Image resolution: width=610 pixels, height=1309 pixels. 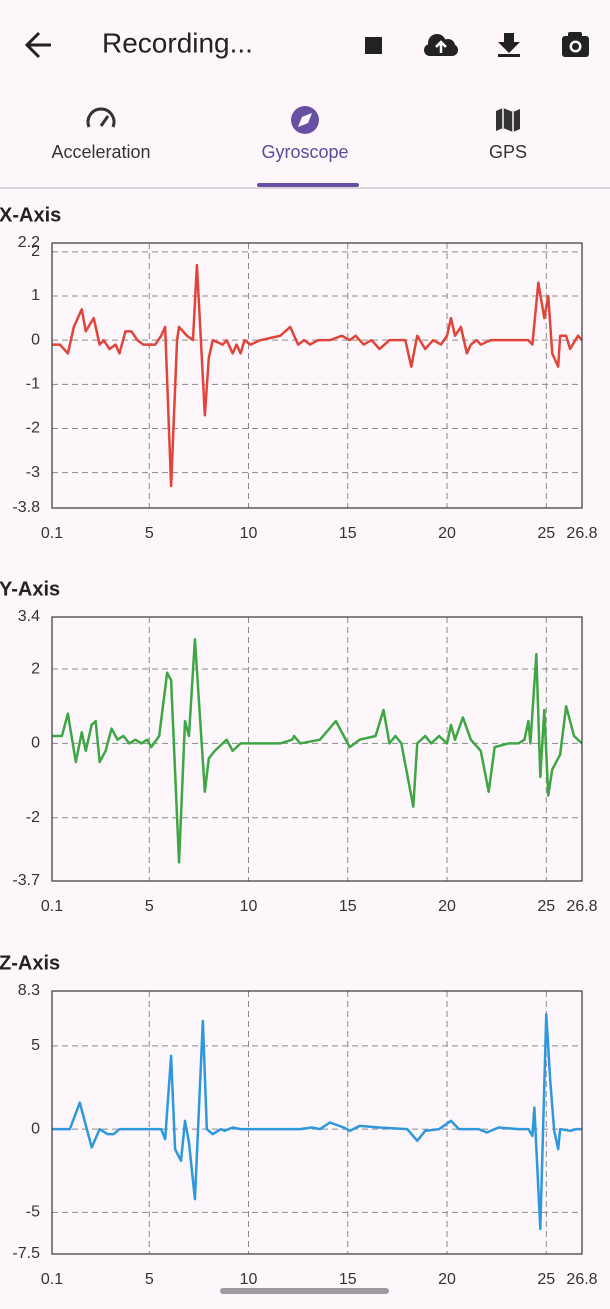 I want to click on download-button, so click(x=509, y=45).